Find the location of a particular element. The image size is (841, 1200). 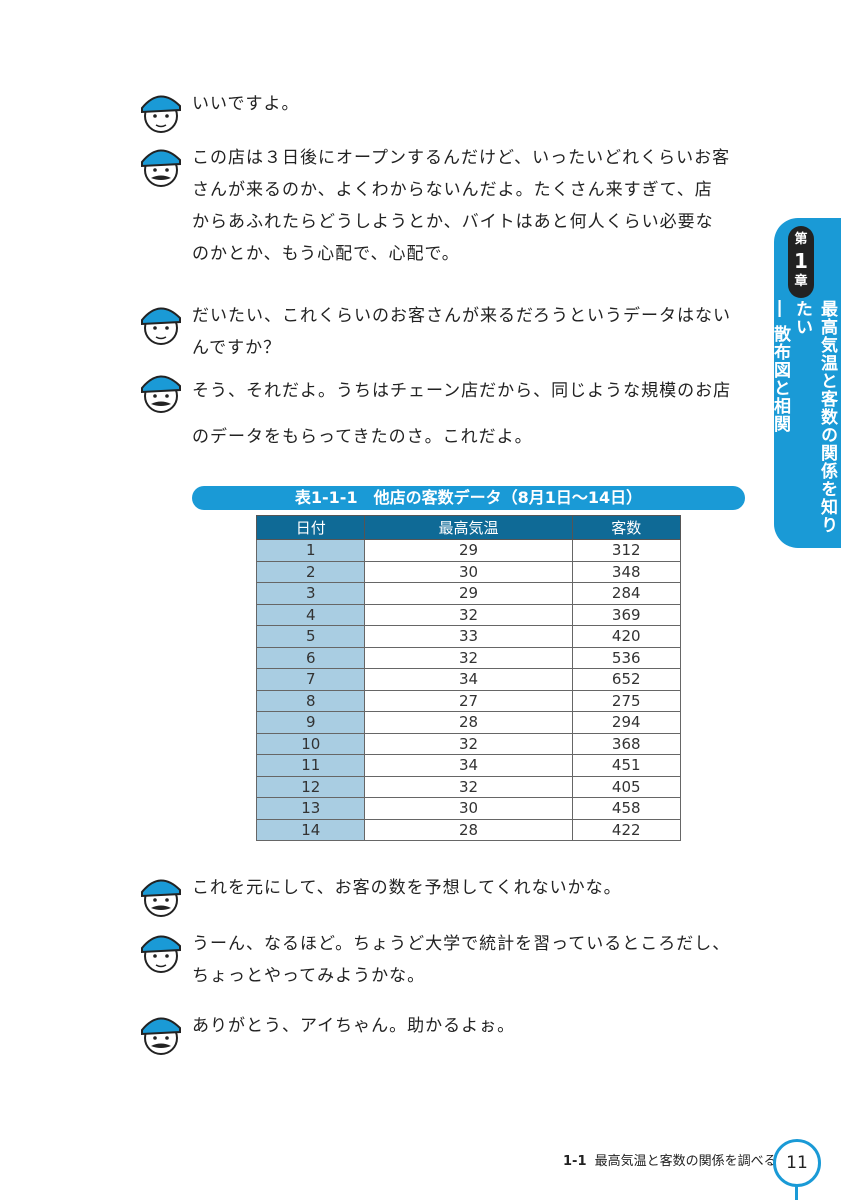

table-row: 8 27 275 is located at coordinates (468, 700).